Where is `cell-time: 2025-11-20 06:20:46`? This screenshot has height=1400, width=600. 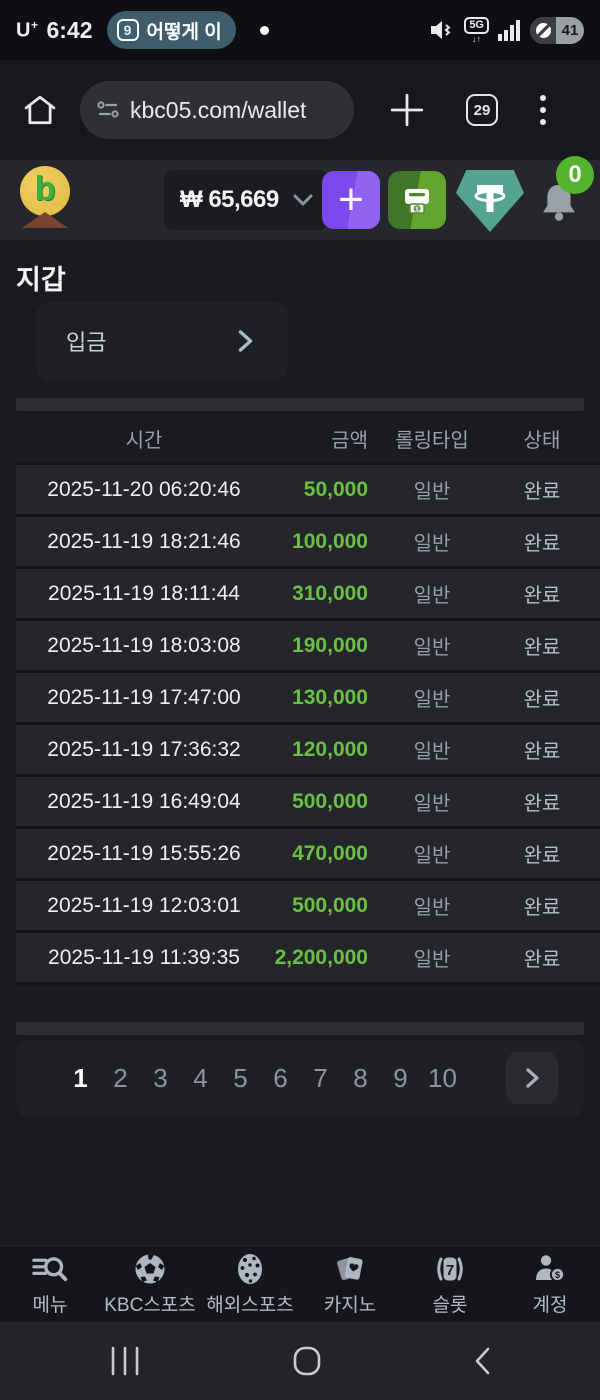
cell-time: 2025-11-20 06:20:46 is located at coordinates (144, 489).